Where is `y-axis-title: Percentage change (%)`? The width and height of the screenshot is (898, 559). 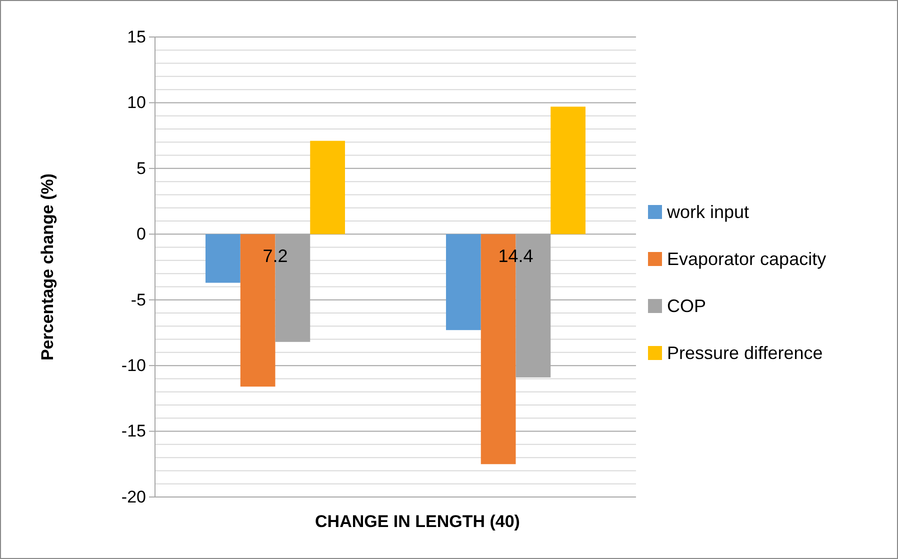 y-axis-title: Percentage change (%) is located at coordinates (47, 267).